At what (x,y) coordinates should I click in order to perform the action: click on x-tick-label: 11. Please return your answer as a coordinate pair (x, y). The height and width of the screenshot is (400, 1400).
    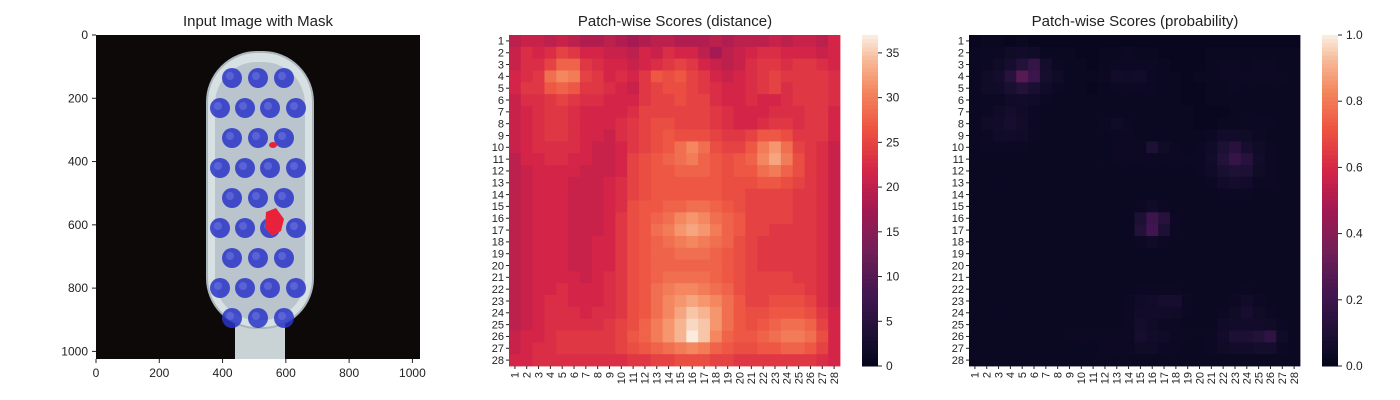
    Looking at the image, I should click on (634, 377).